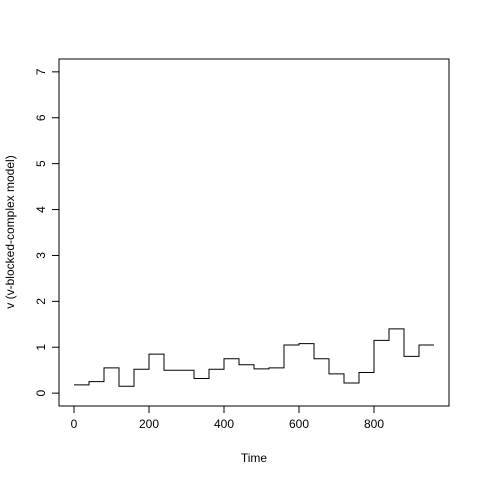  I want to click on series-line, so click(254, 357).